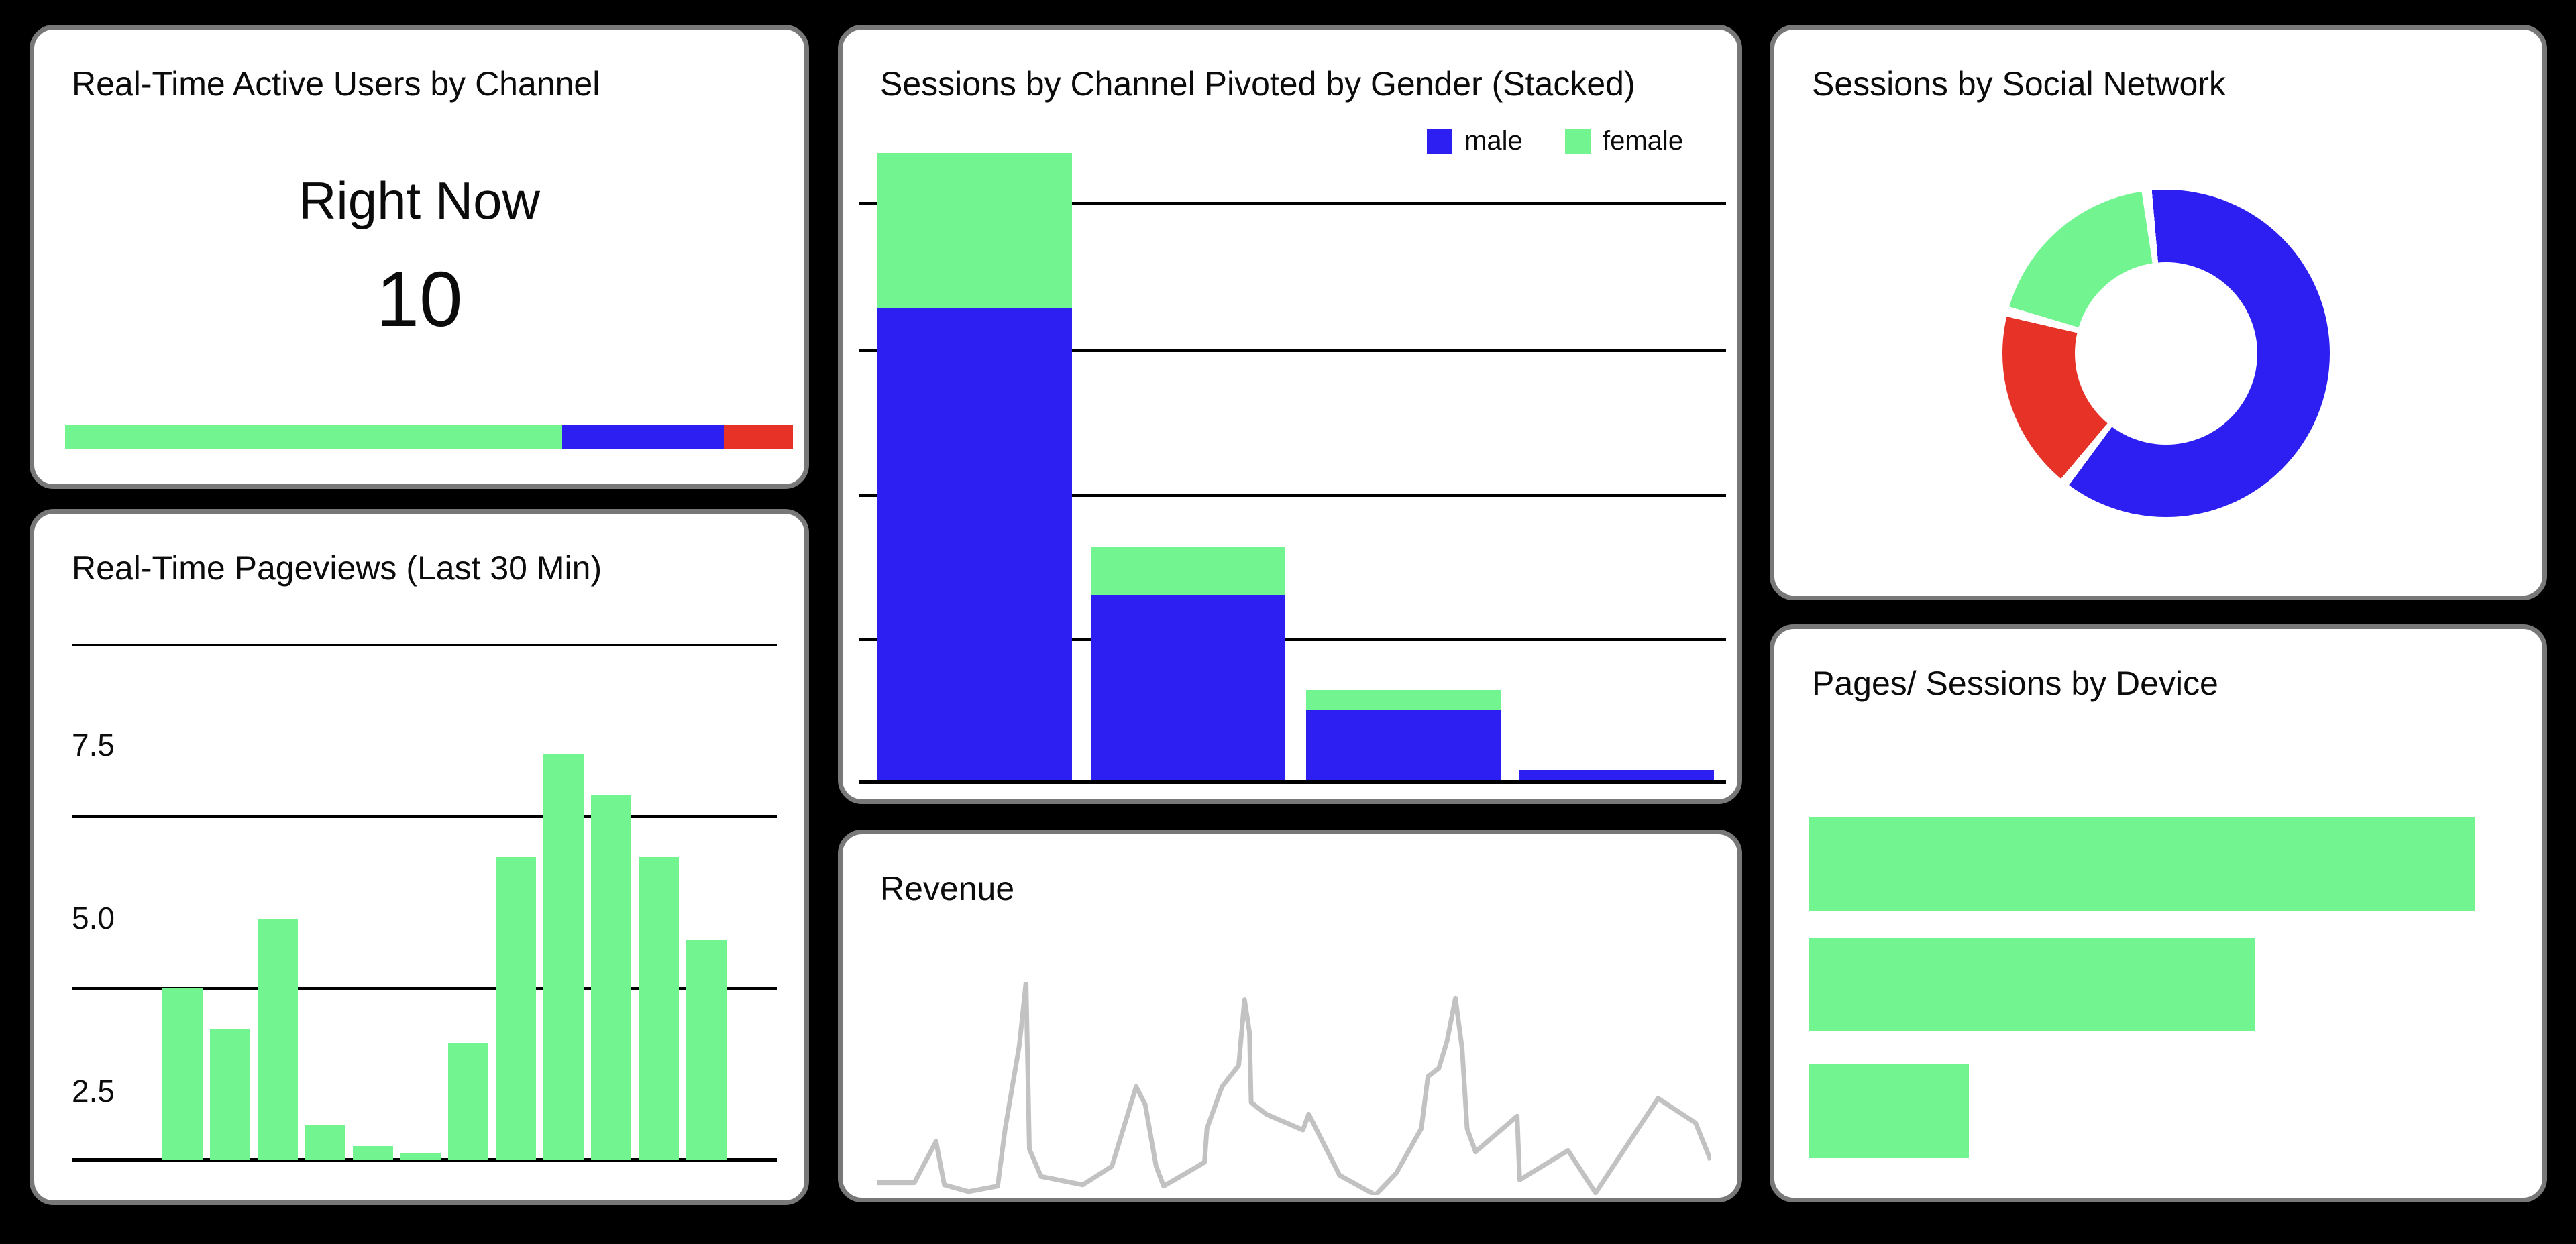  What do you see at coordinates (471, 837) in the screenshot?
I see `pageviews-bars` at bounding box center [471, 837].